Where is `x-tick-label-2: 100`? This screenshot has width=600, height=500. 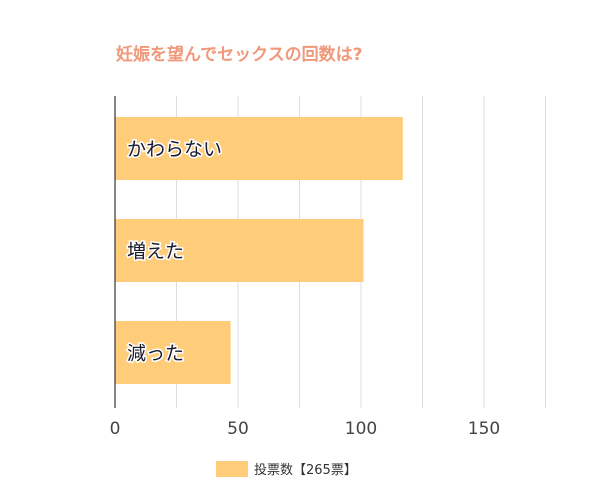 x-tick-label-2: 100 is located at coordinates (361, 429).